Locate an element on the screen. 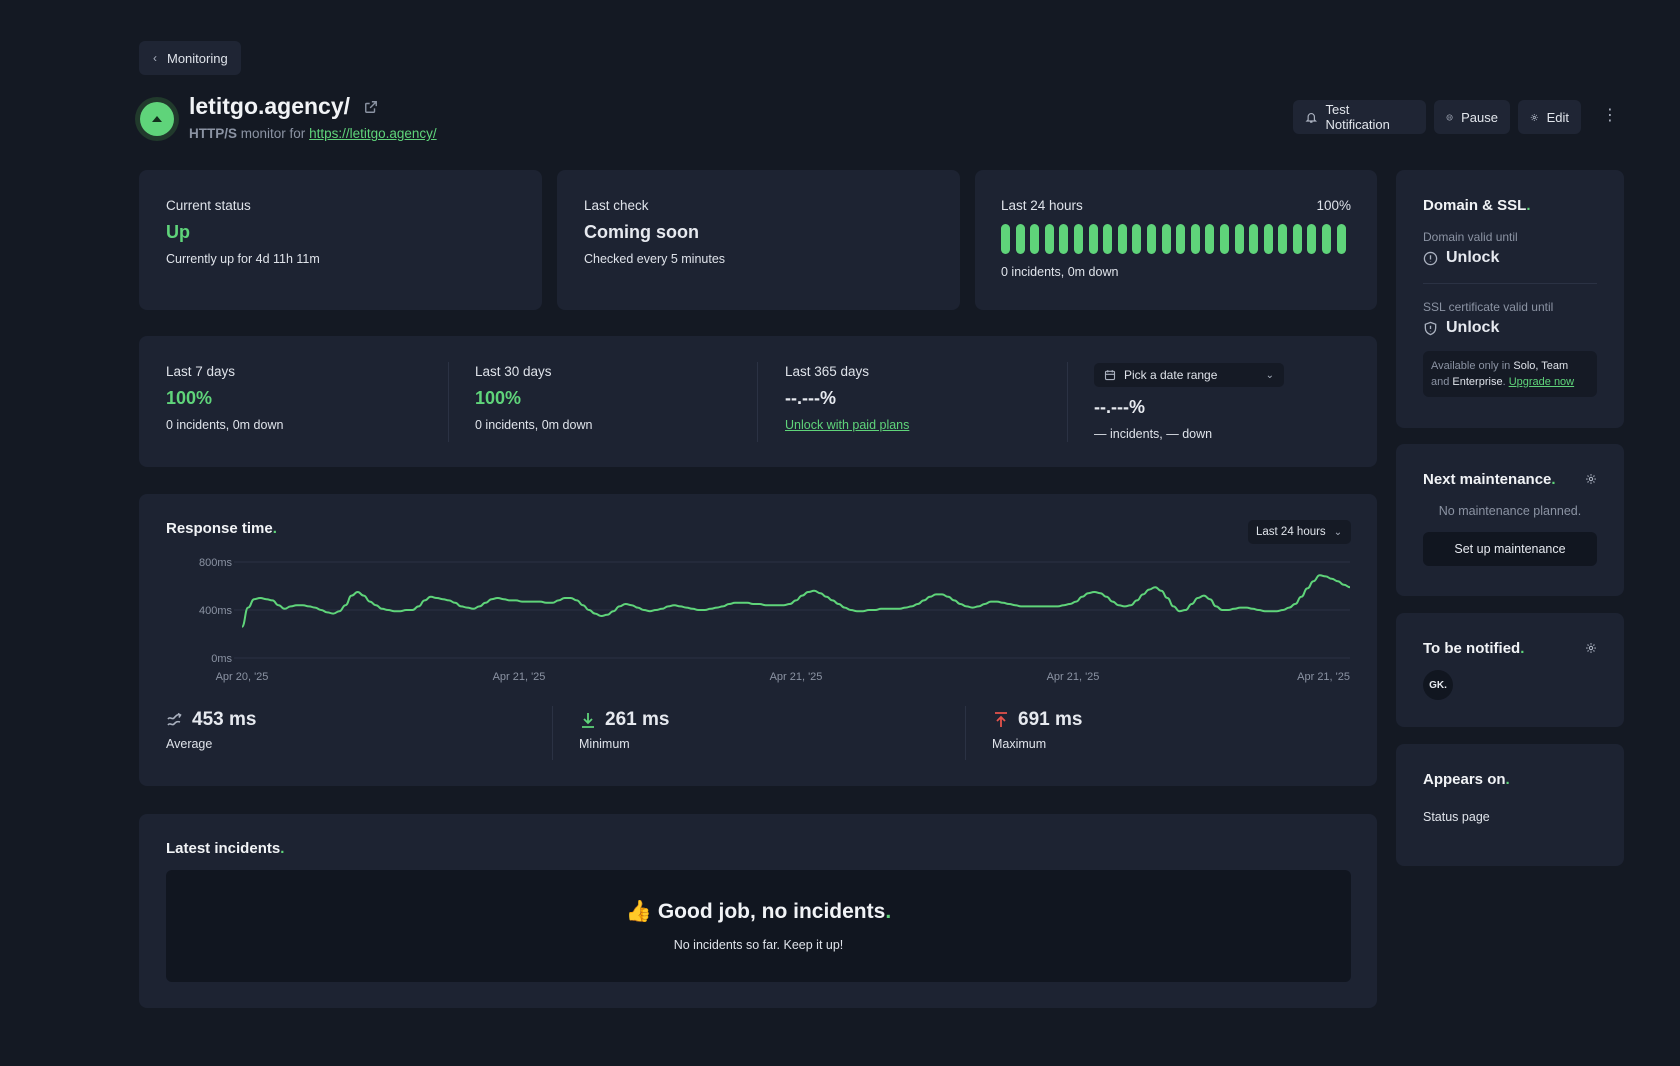 The width and height of the screenshot is (1680, 1066). response-time-title: Response time. is located at coordinates (221, 528).